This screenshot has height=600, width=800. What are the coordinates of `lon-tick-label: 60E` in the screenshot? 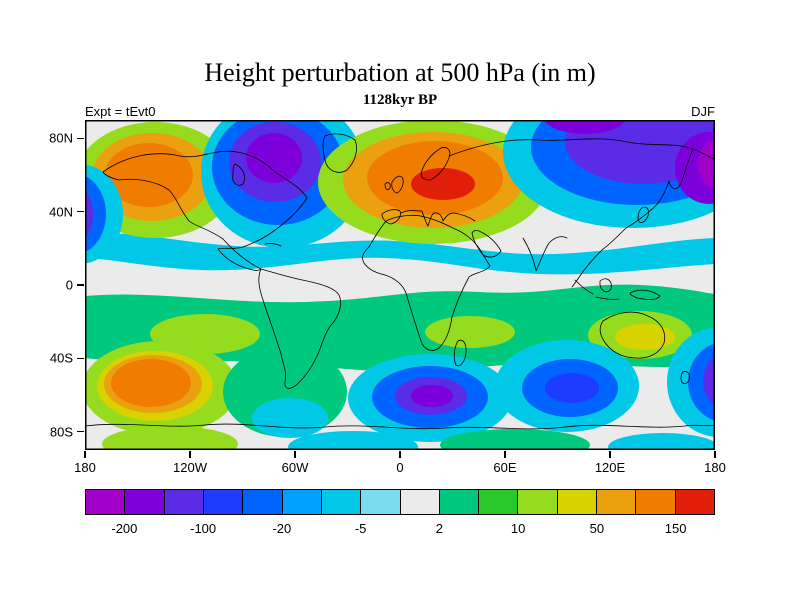 It's located at (505, 467).